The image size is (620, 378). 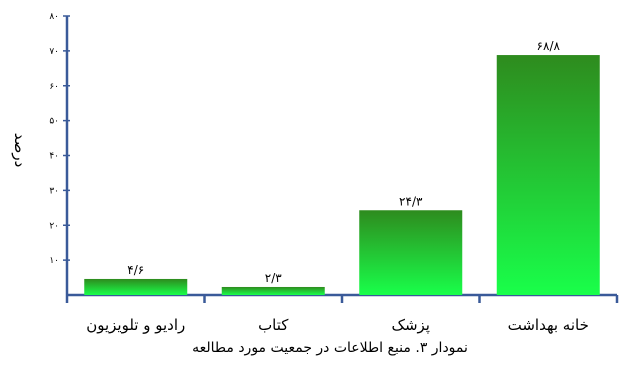 What do you see at coordinates (54, 226) in the screenshot?
I see `y-tick-label: ۲۰` at bounding box center [54, 226].